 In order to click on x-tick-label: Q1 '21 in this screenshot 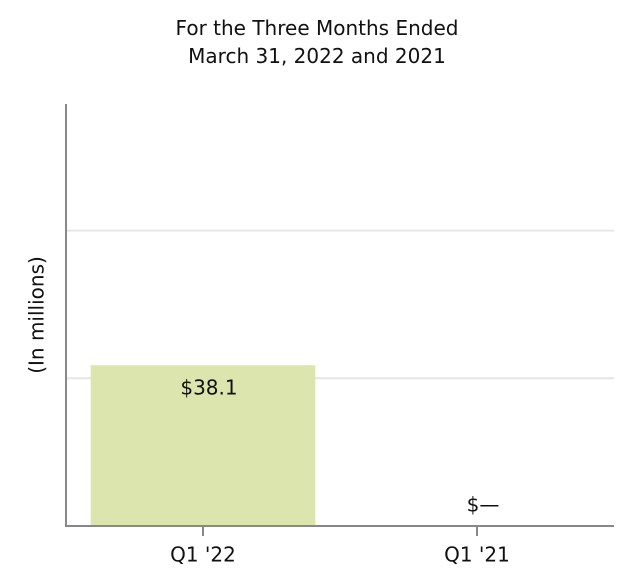, I will do `click(477, 555)`.